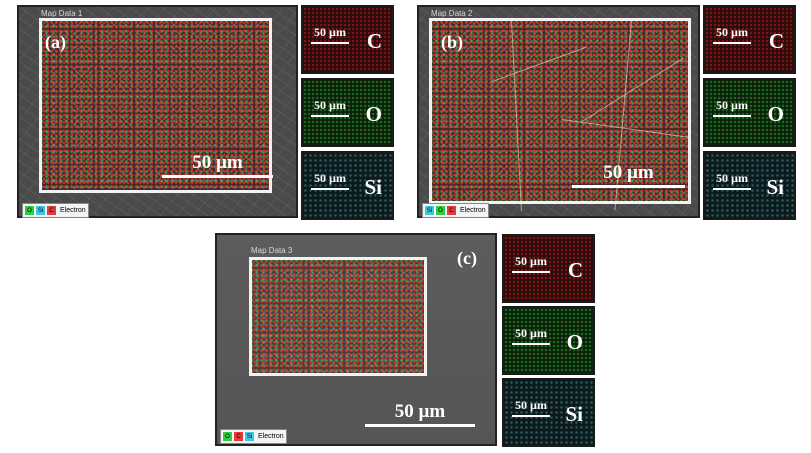  I want to click on map-title: Map Data 2, so click(452, 13).